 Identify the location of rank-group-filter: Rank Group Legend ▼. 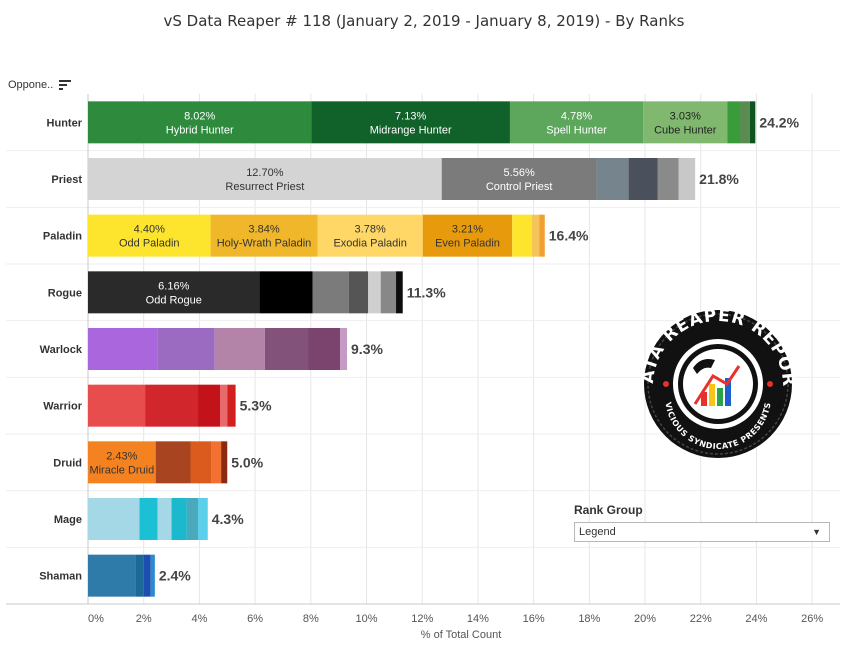
(702, 522).